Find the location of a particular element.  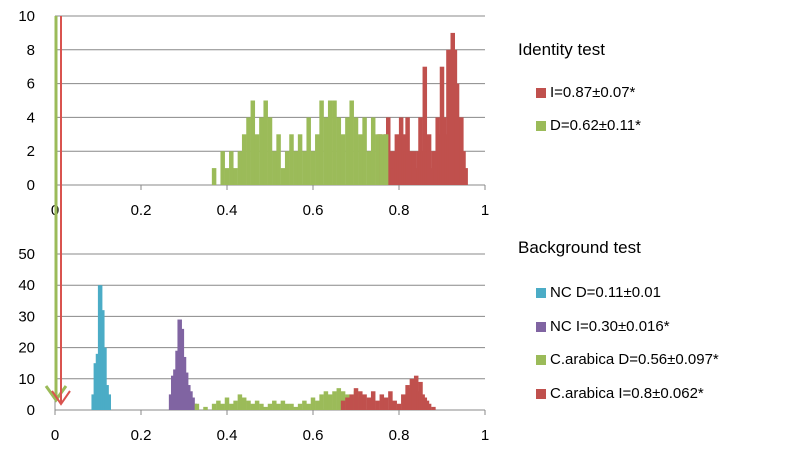

green-arrow-head is located at coordinates (56, 394).